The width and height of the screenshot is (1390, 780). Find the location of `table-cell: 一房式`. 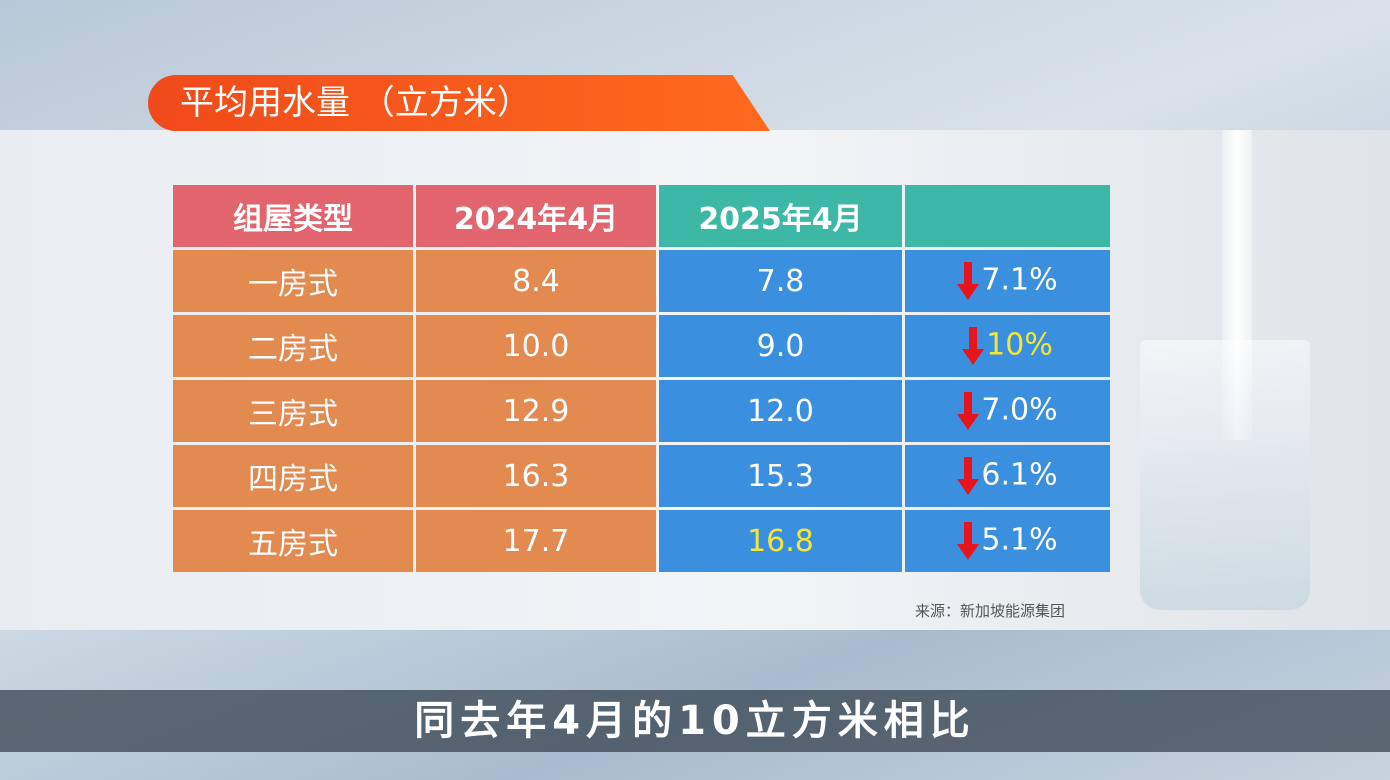

table-cell: 一房式 is located at coordinates (293, 281).